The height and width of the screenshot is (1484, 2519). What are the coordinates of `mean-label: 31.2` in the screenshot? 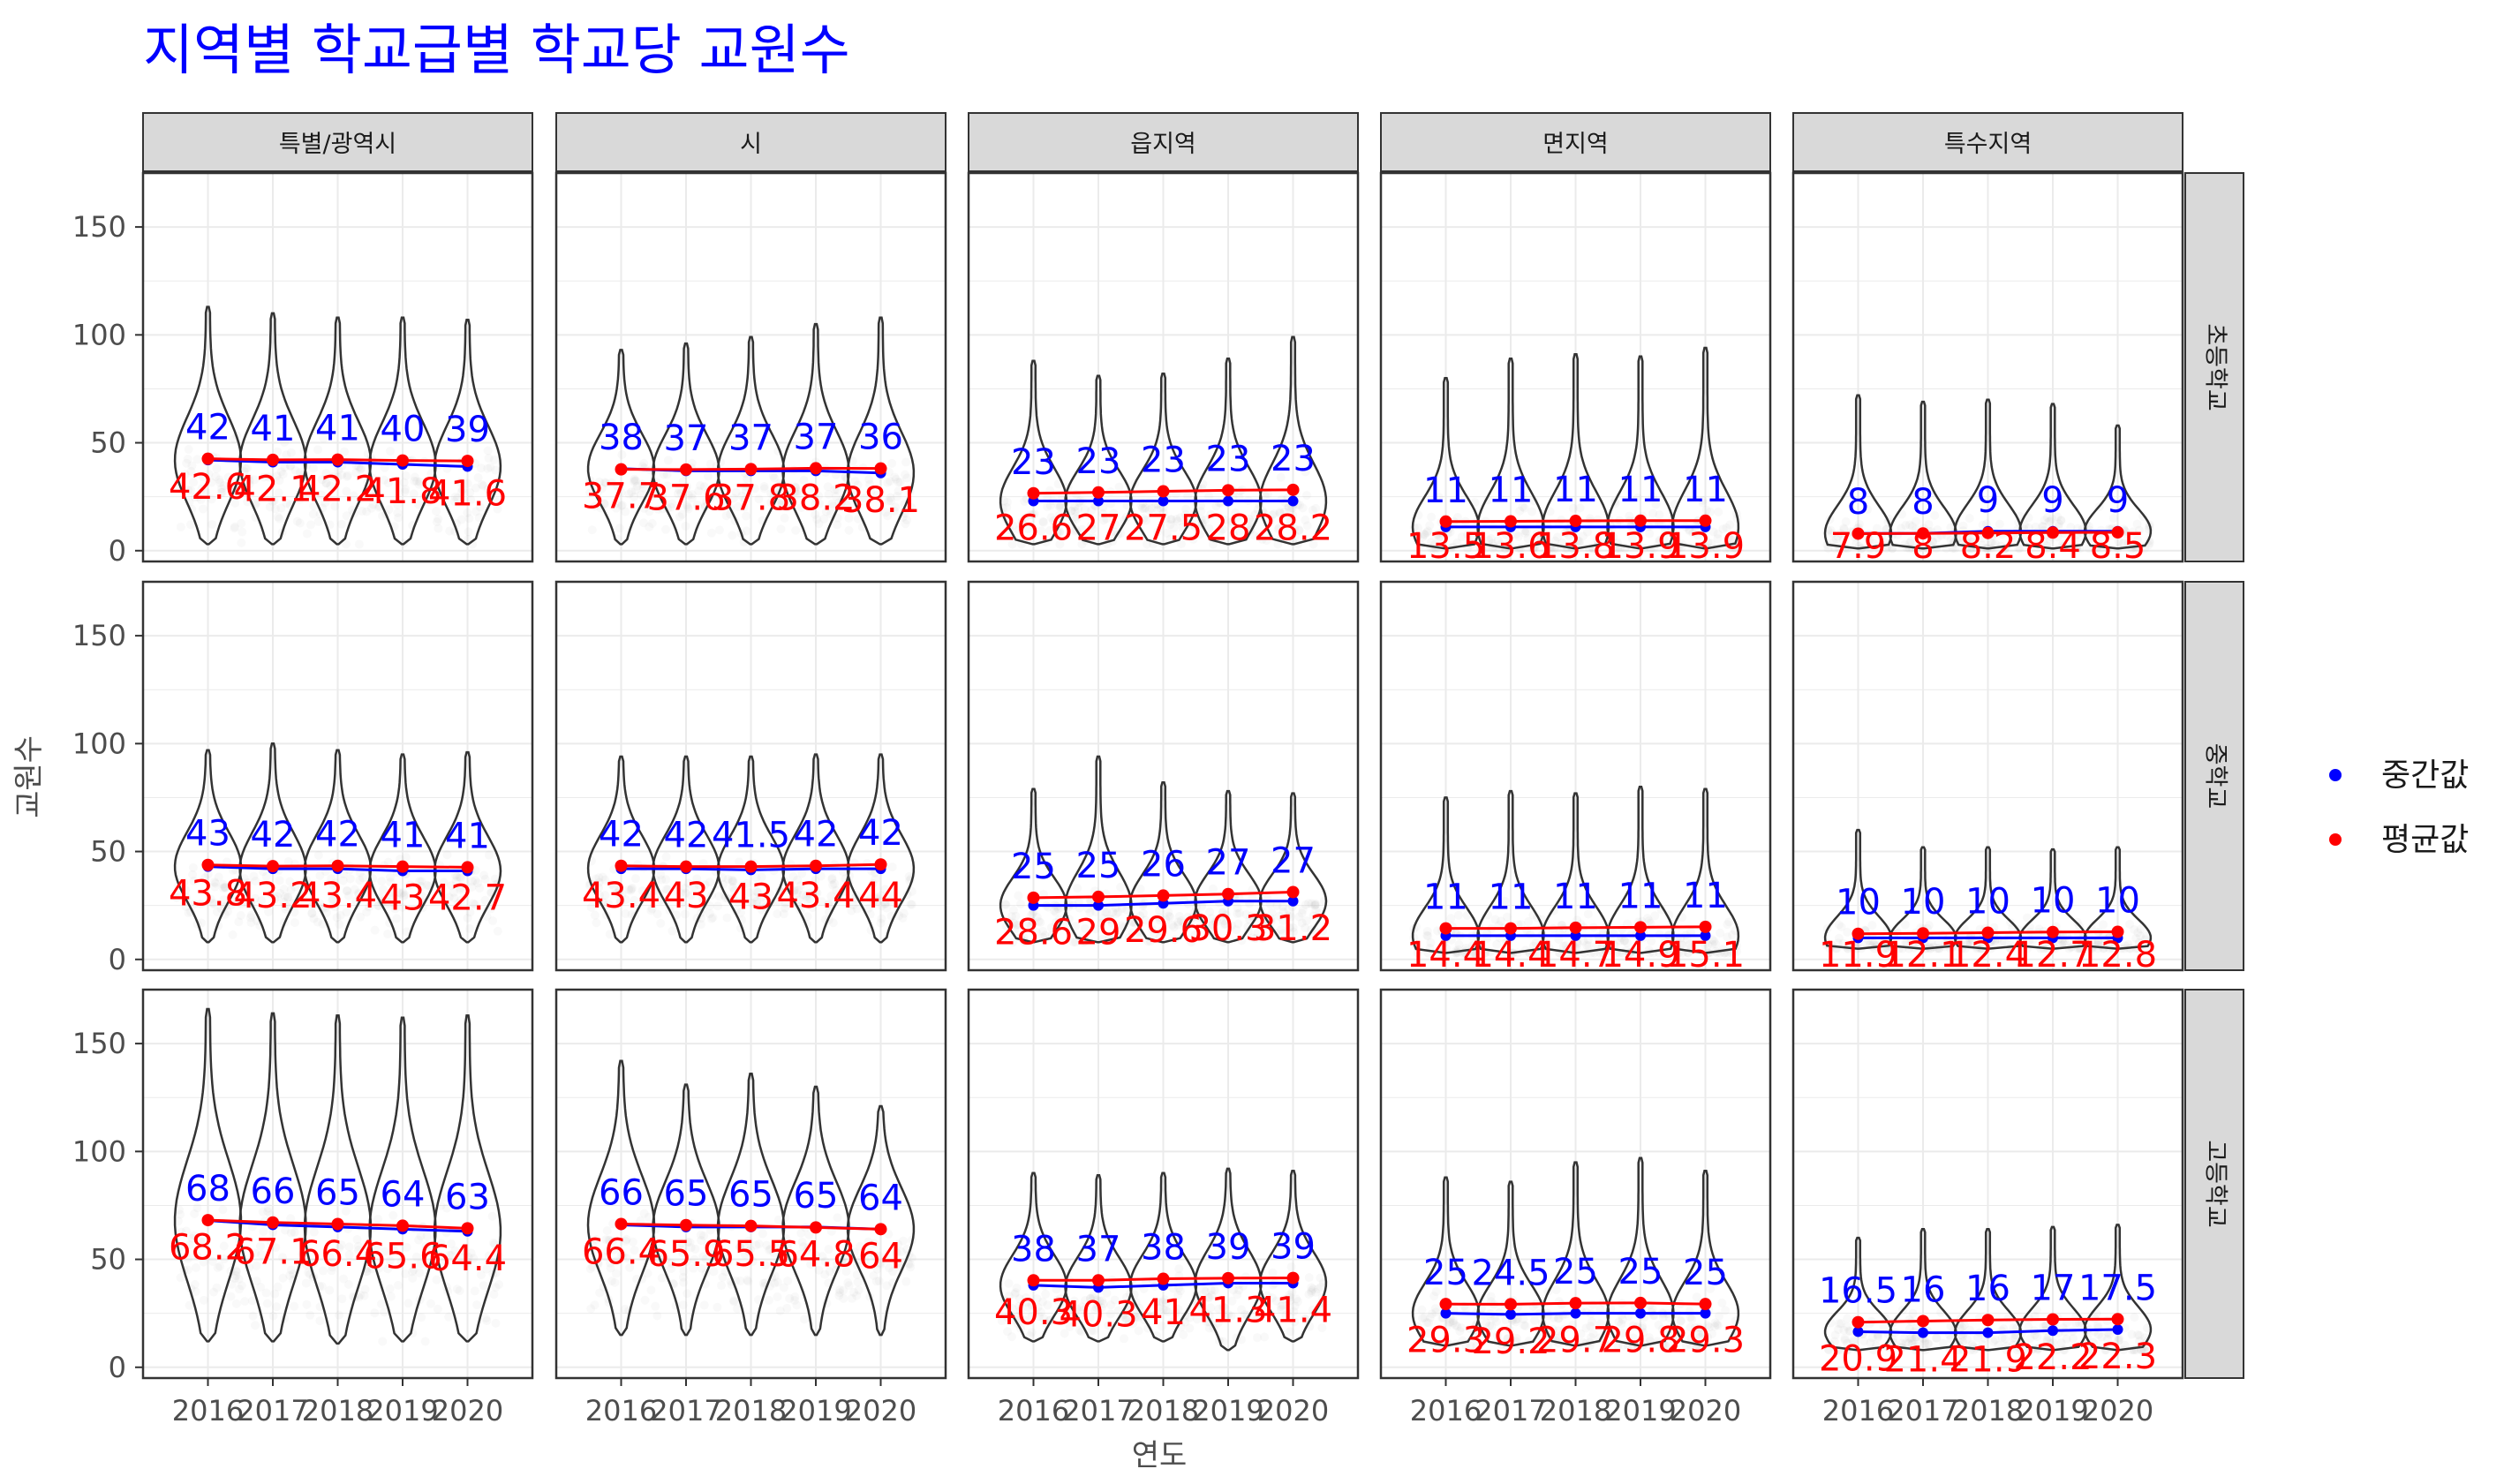 It's located at (1293, 928).